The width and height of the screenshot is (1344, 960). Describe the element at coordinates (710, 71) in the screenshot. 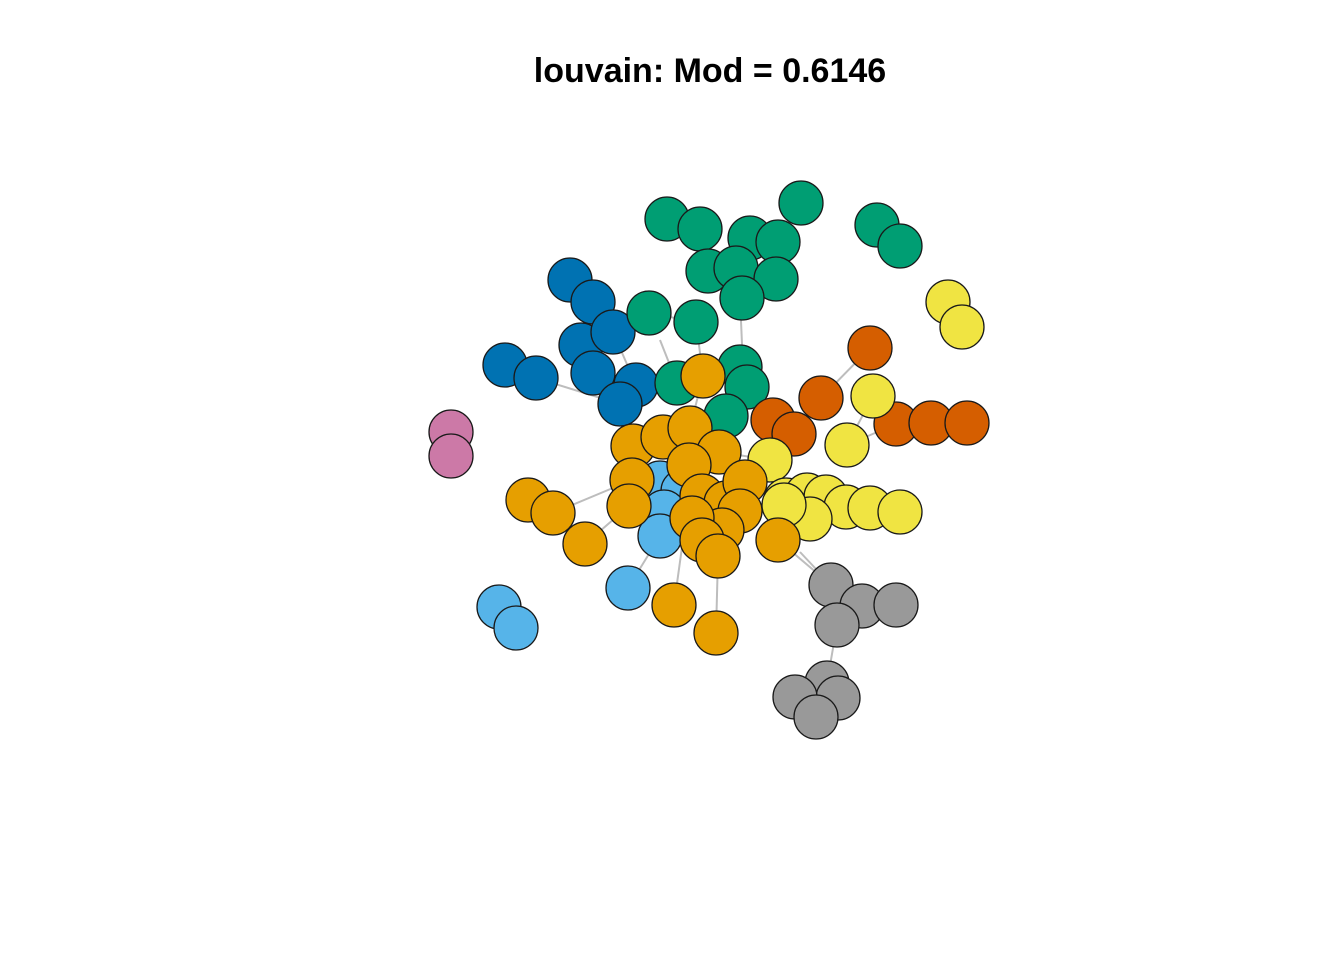

I see `chart-title: louvain: Mod = 0.6146` at that location.